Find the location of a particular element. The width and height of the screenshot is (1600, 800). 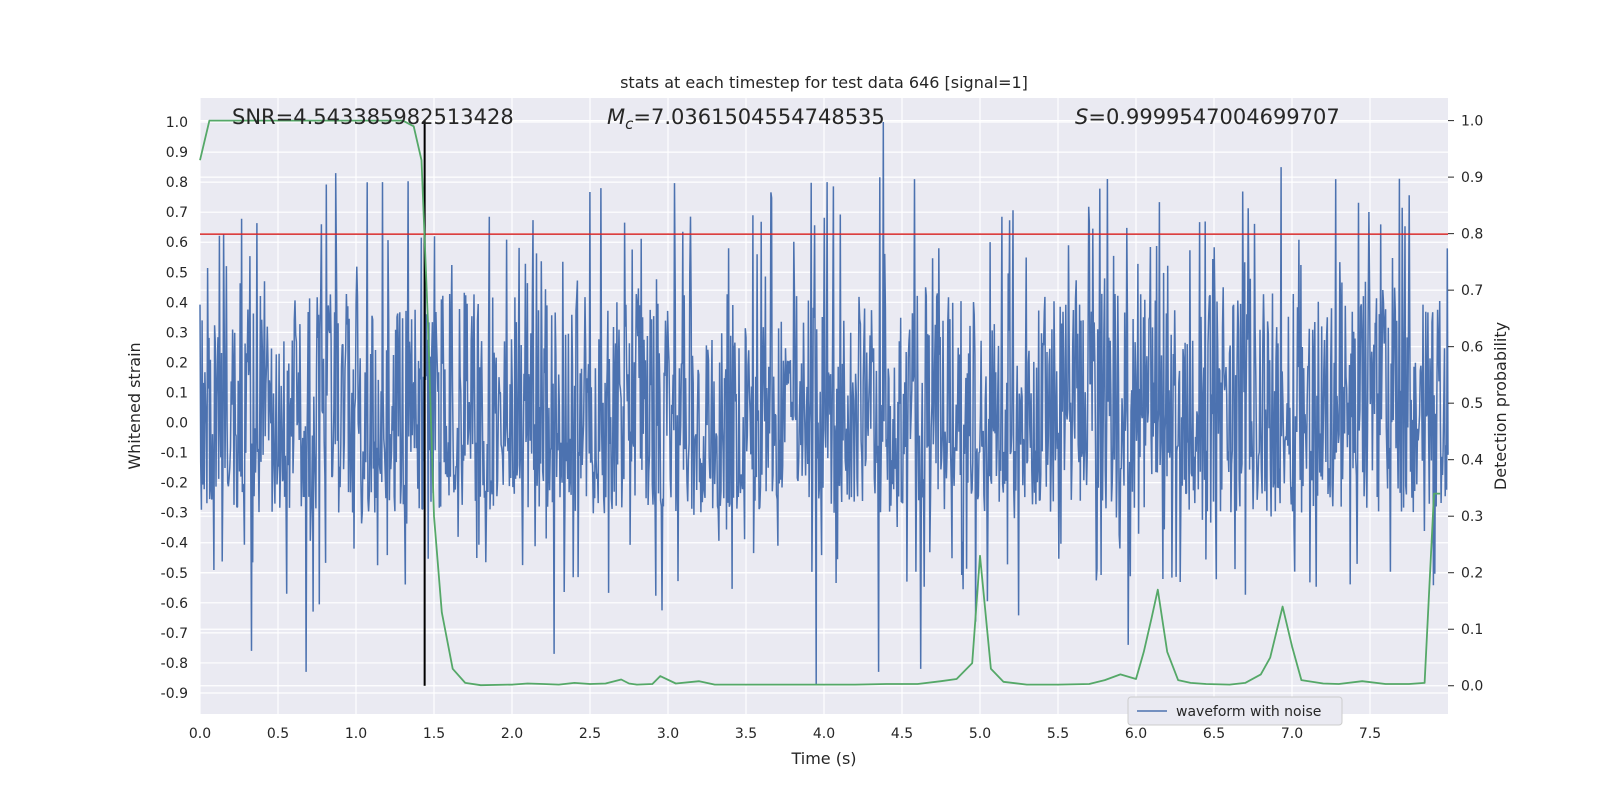

y-tick-label: 0.4 is located at coordinates (177, 303).